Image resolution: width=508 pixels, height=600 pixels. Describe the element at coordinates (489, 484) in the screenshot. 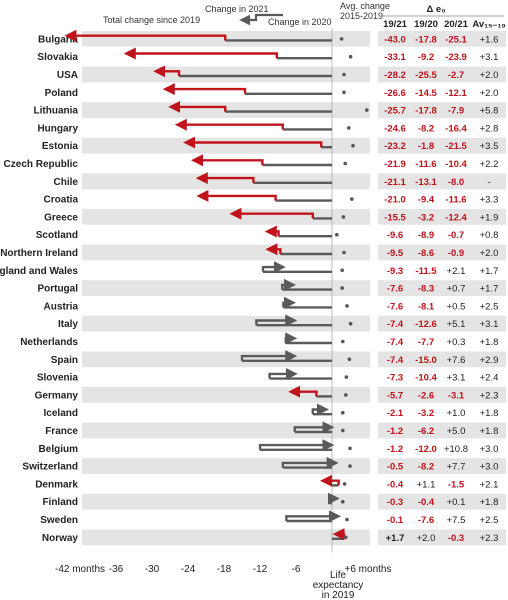

I see `table-cell-t4: +2.1` at that location.